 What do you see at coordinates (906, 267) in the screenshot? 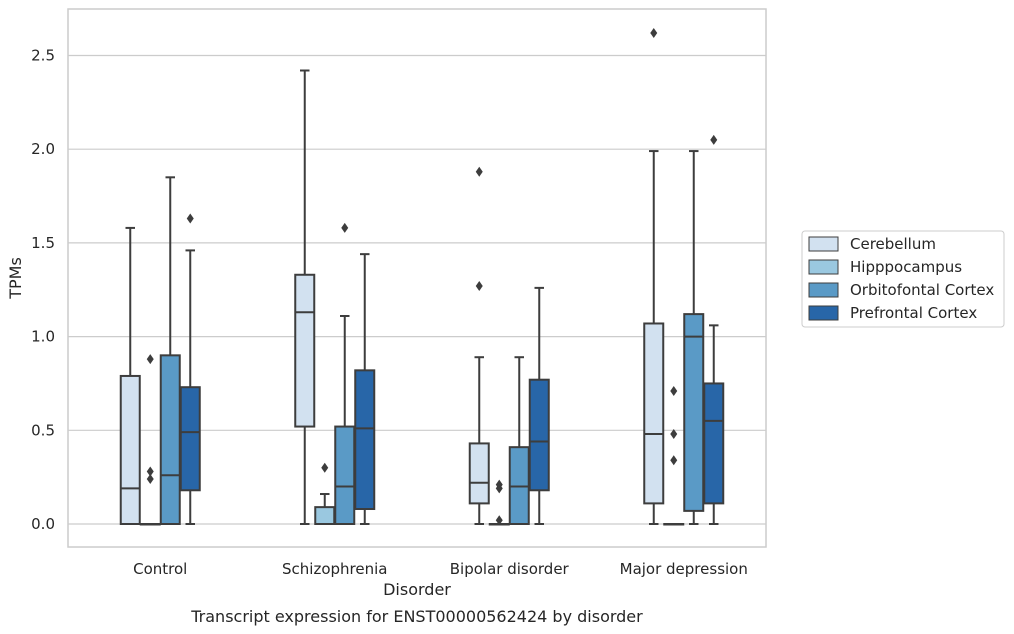
I see `legend-label: Hipppocampus` at bounding box center [906, 267].